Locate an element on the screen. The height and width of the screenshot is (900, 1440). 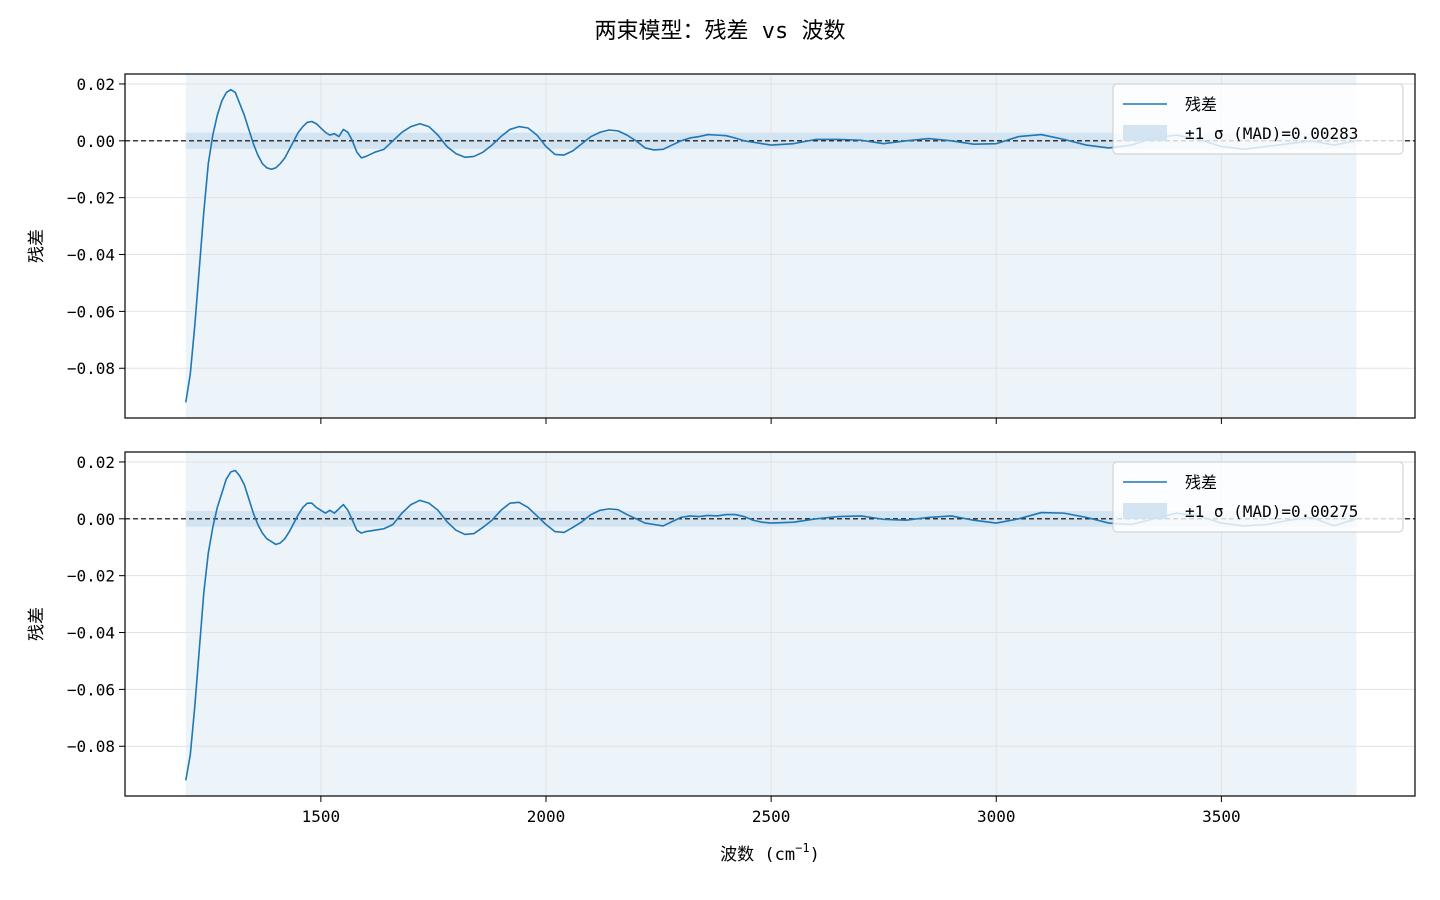
legend: 残差 ±1 σ (MAD)=0.00283 is located at coordinates (1258, 119).